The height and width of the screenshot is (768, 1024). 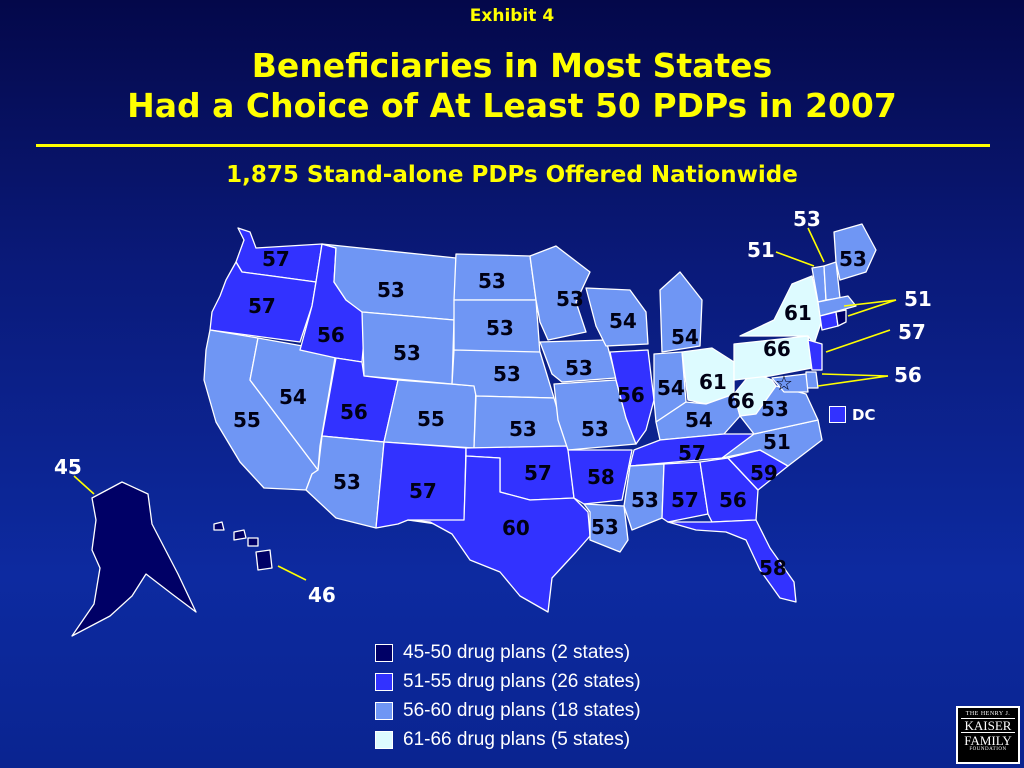 I want to click on state-AL, so click(x=685, y=492).